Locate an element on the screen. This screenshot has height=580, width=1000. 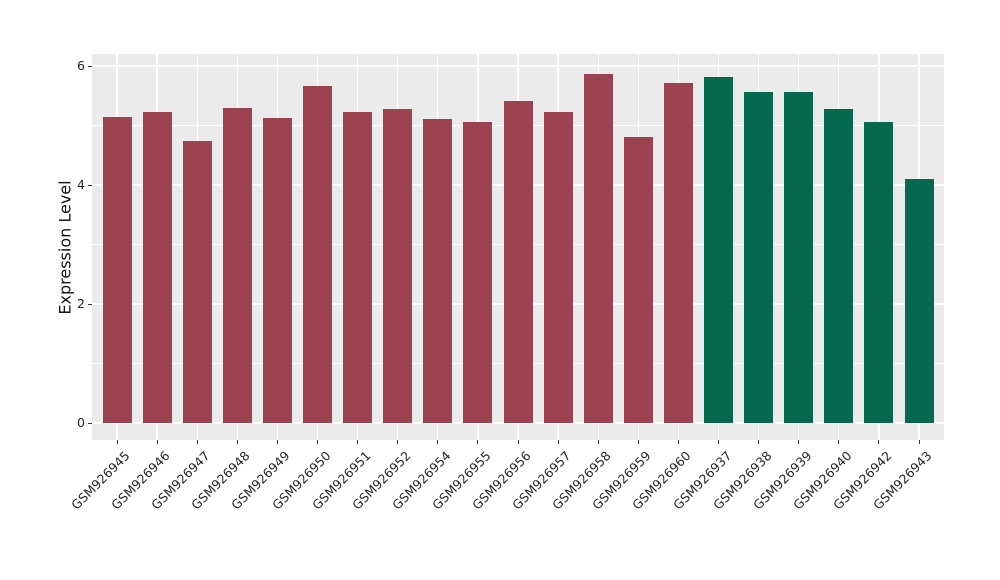
bar-GSM926946 is located at coordinates (157, 267).